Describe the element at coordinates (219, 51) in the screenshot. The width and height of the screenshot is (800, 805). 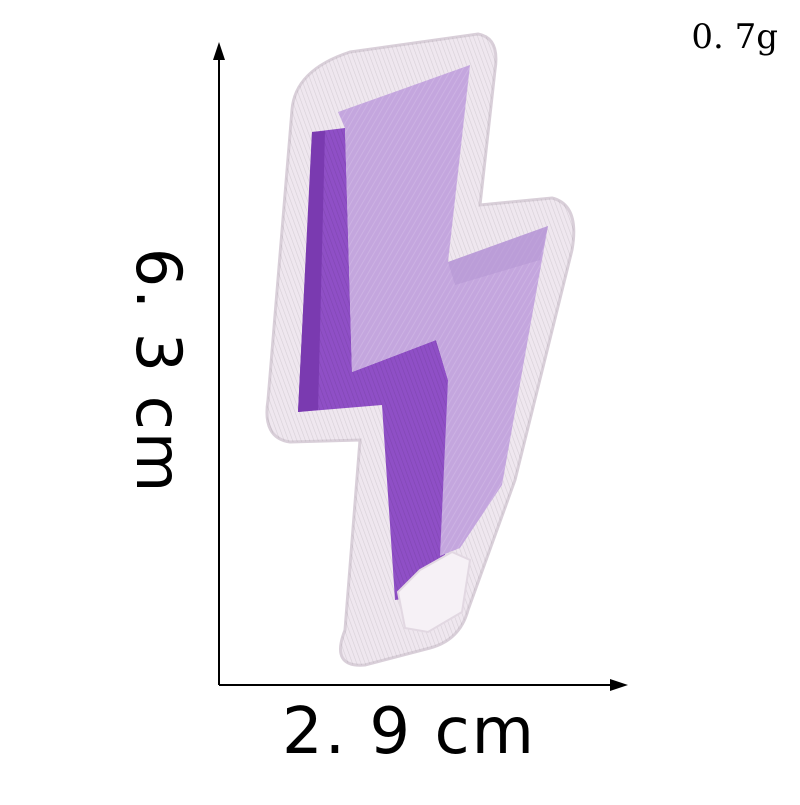
I see `vertical-arrowhead` at that location.